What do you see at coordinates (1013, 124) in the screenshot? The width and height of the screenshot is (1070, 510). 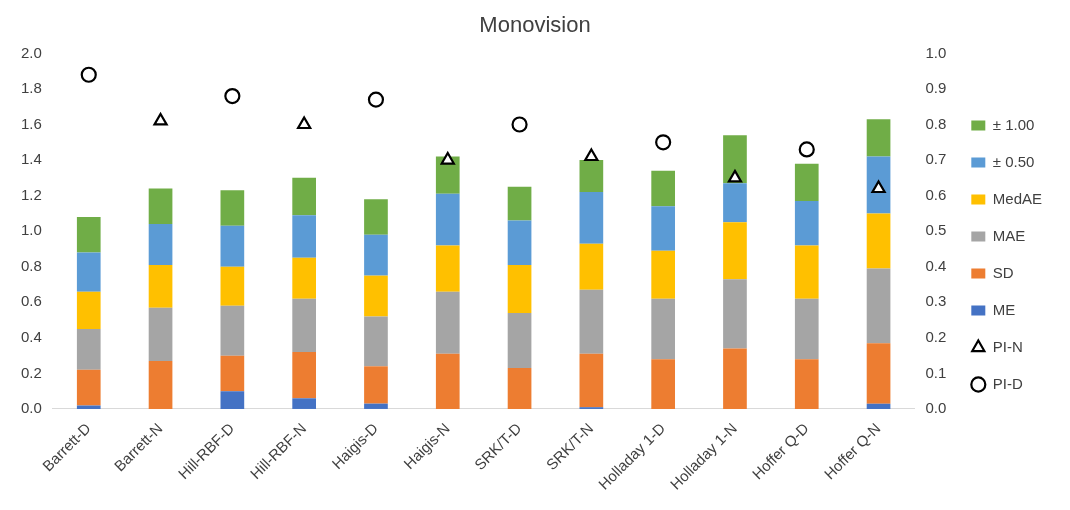 I see `legend-label: ± 1.00` at bounding box center [1013, 124].